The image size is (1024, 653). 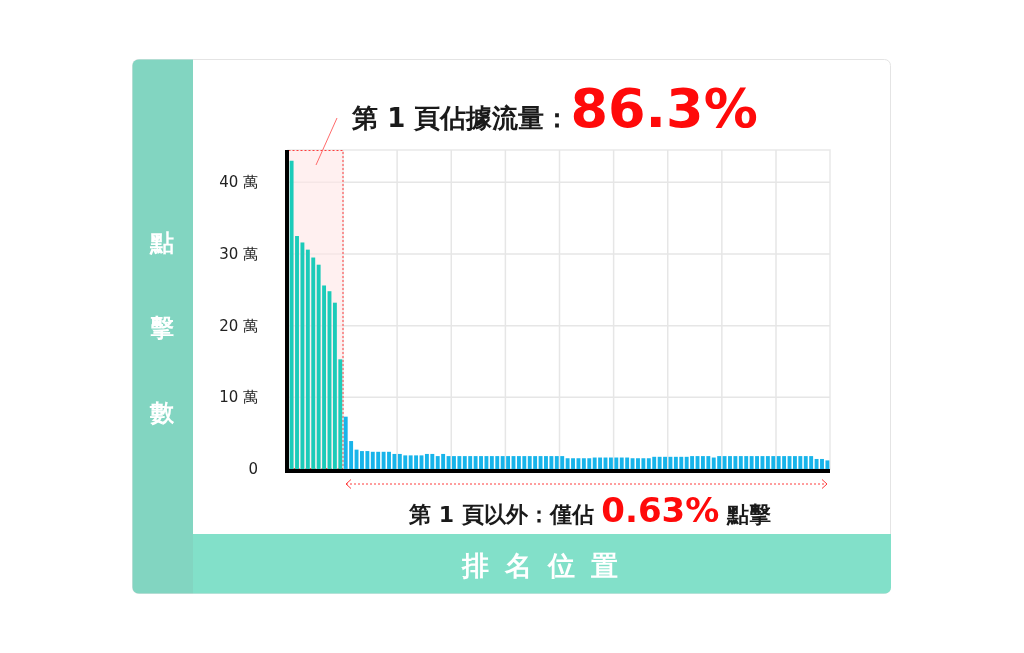 What do you see at coordinates (547, 565) in the screenshot?
I see `x-axis-title: 排名位置` at bounding box center [547, 565].